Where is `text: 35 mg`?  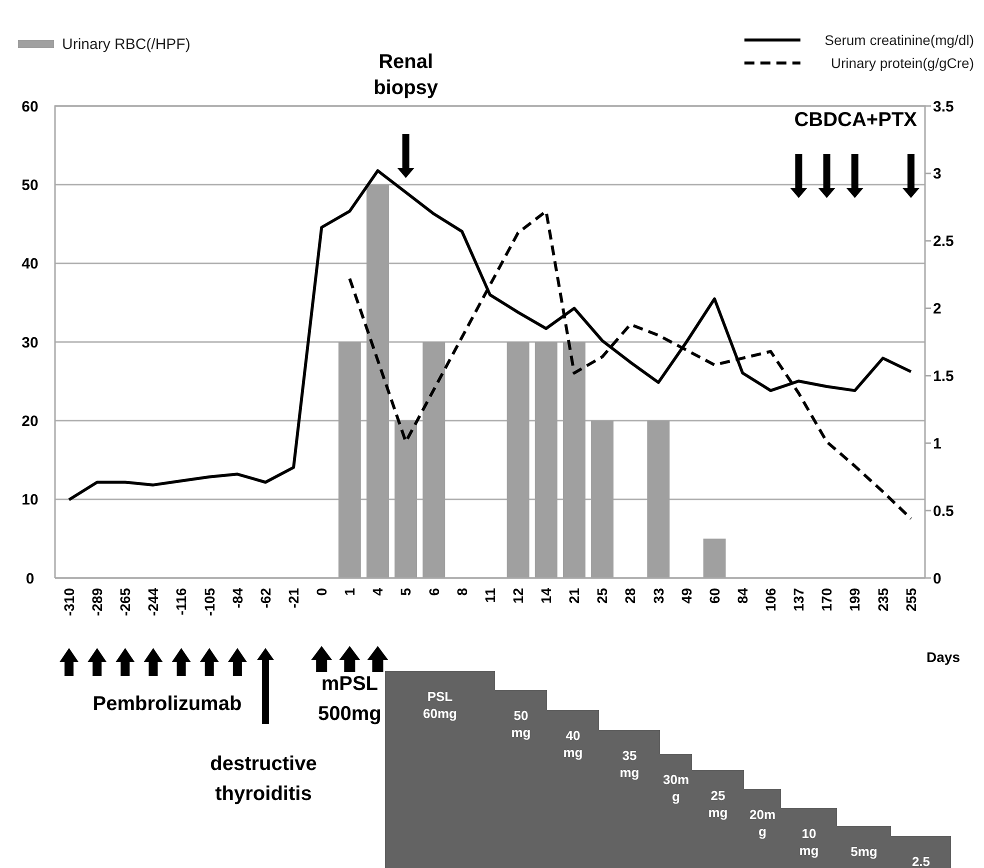
text: 35 mg is located at coordinates (630, 764).